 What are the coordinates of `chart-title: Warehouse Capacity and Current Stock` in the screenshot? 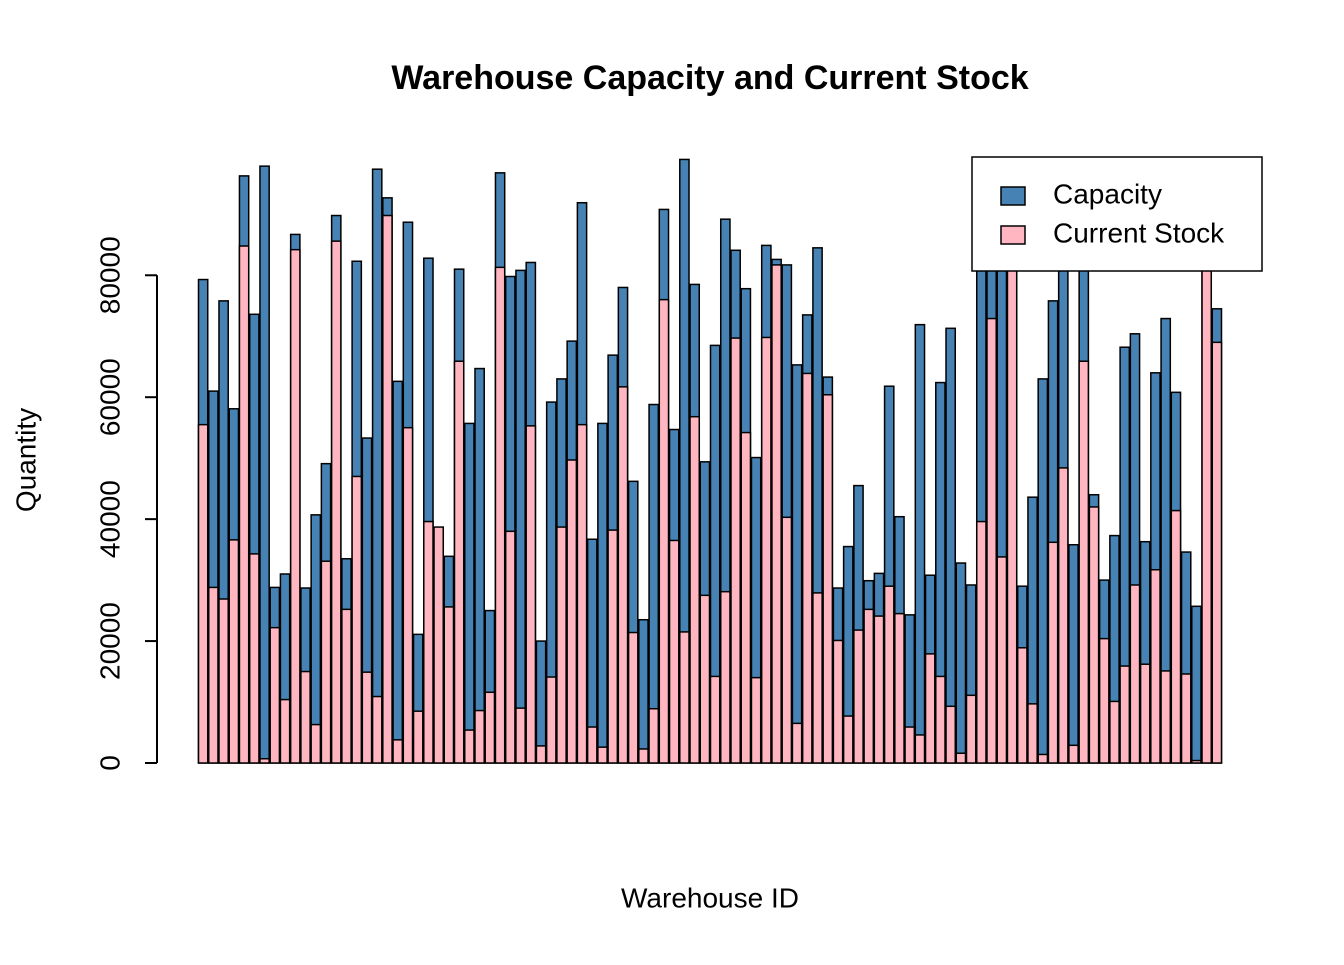 It's located at (709, 78).